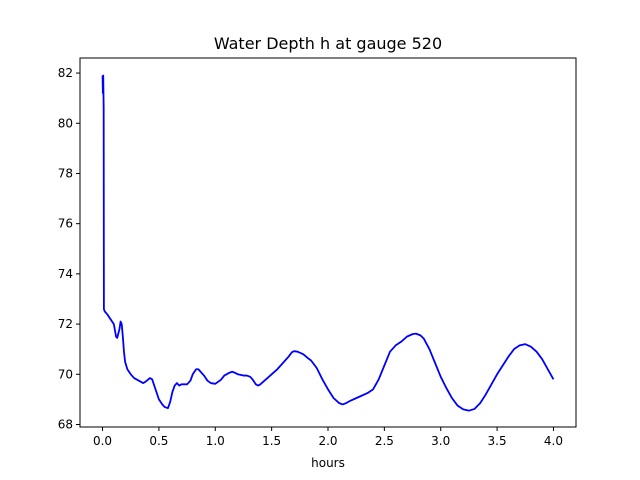  What do you see at coordinates (65, 123) in the screenshot?
I see `y-tick-label: 80` at bounding box center [65, 123].